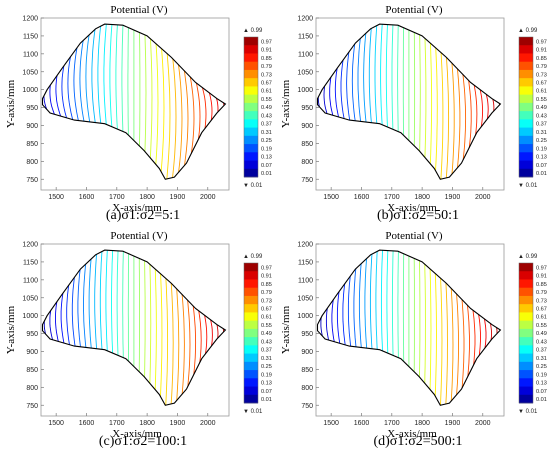 This screenshot has height=452, width=550. Describe the element at coordinates (417, 441) in the screenshot. I see `panel-caption: (d)σ1:σ2=500:1` at that location.